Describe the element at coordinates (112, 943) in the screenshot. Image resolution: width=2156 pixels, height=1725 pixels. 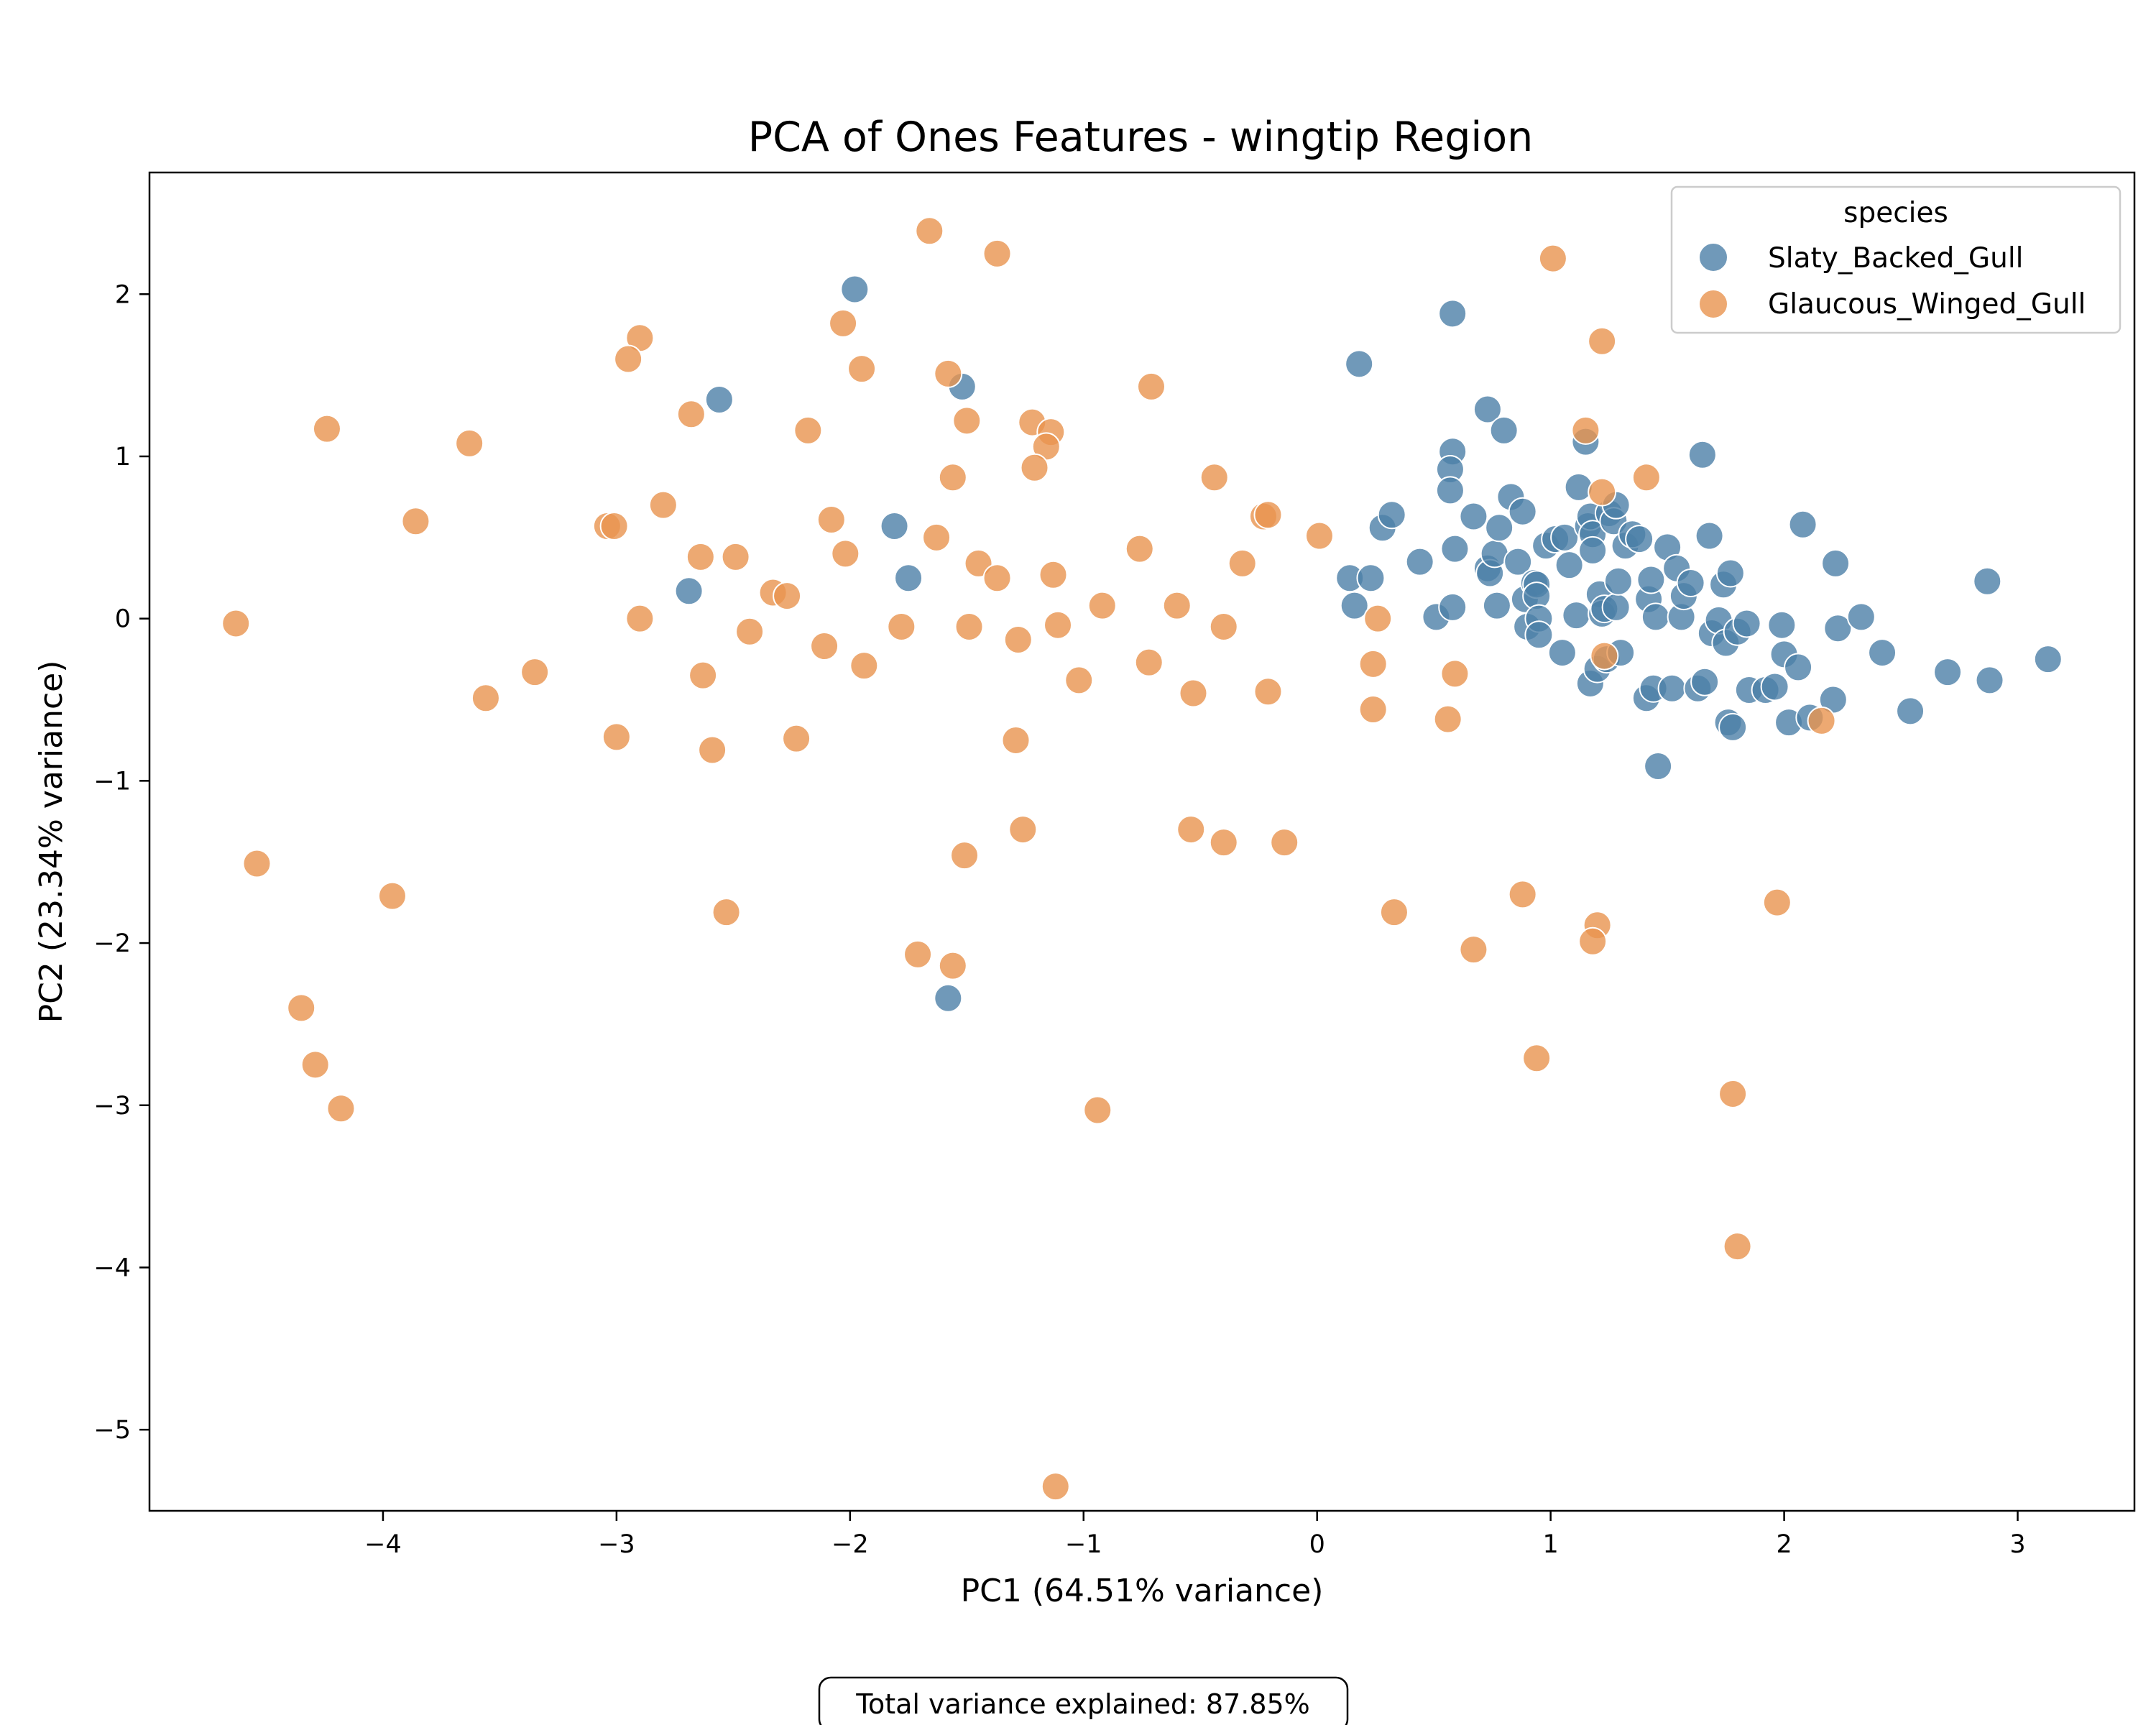
I see `y-tick-label: −2` at that location.